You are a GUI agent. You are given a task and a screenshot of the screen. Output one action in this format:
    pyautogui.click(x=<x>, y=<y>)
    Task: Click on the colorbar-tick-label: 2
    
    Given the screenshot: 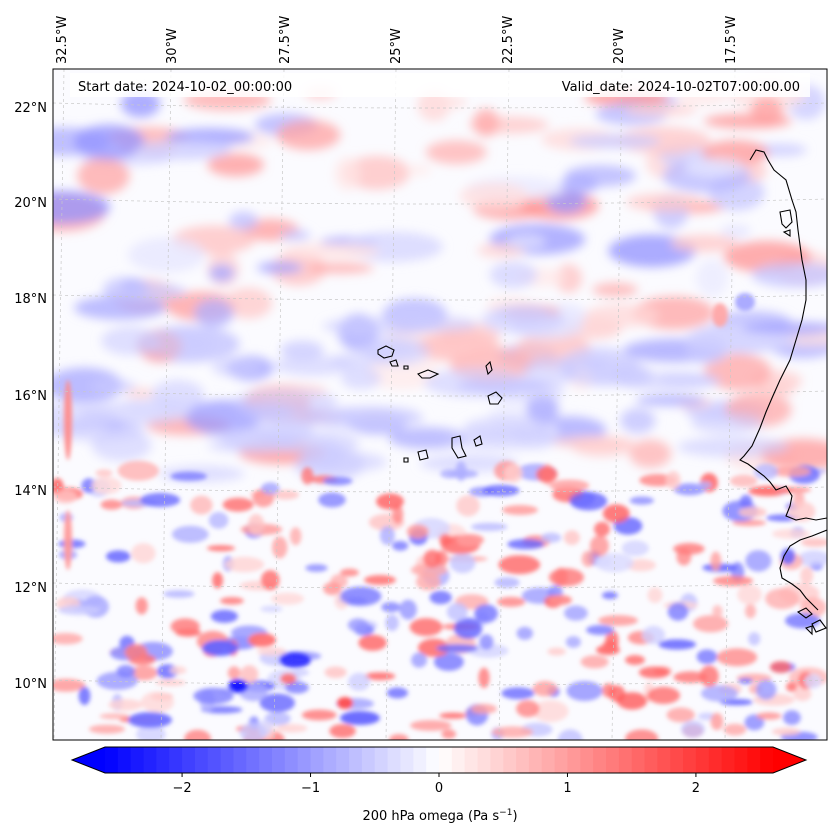 What is the action you would take?
    pyautogui.click(x=696, y=788)
    